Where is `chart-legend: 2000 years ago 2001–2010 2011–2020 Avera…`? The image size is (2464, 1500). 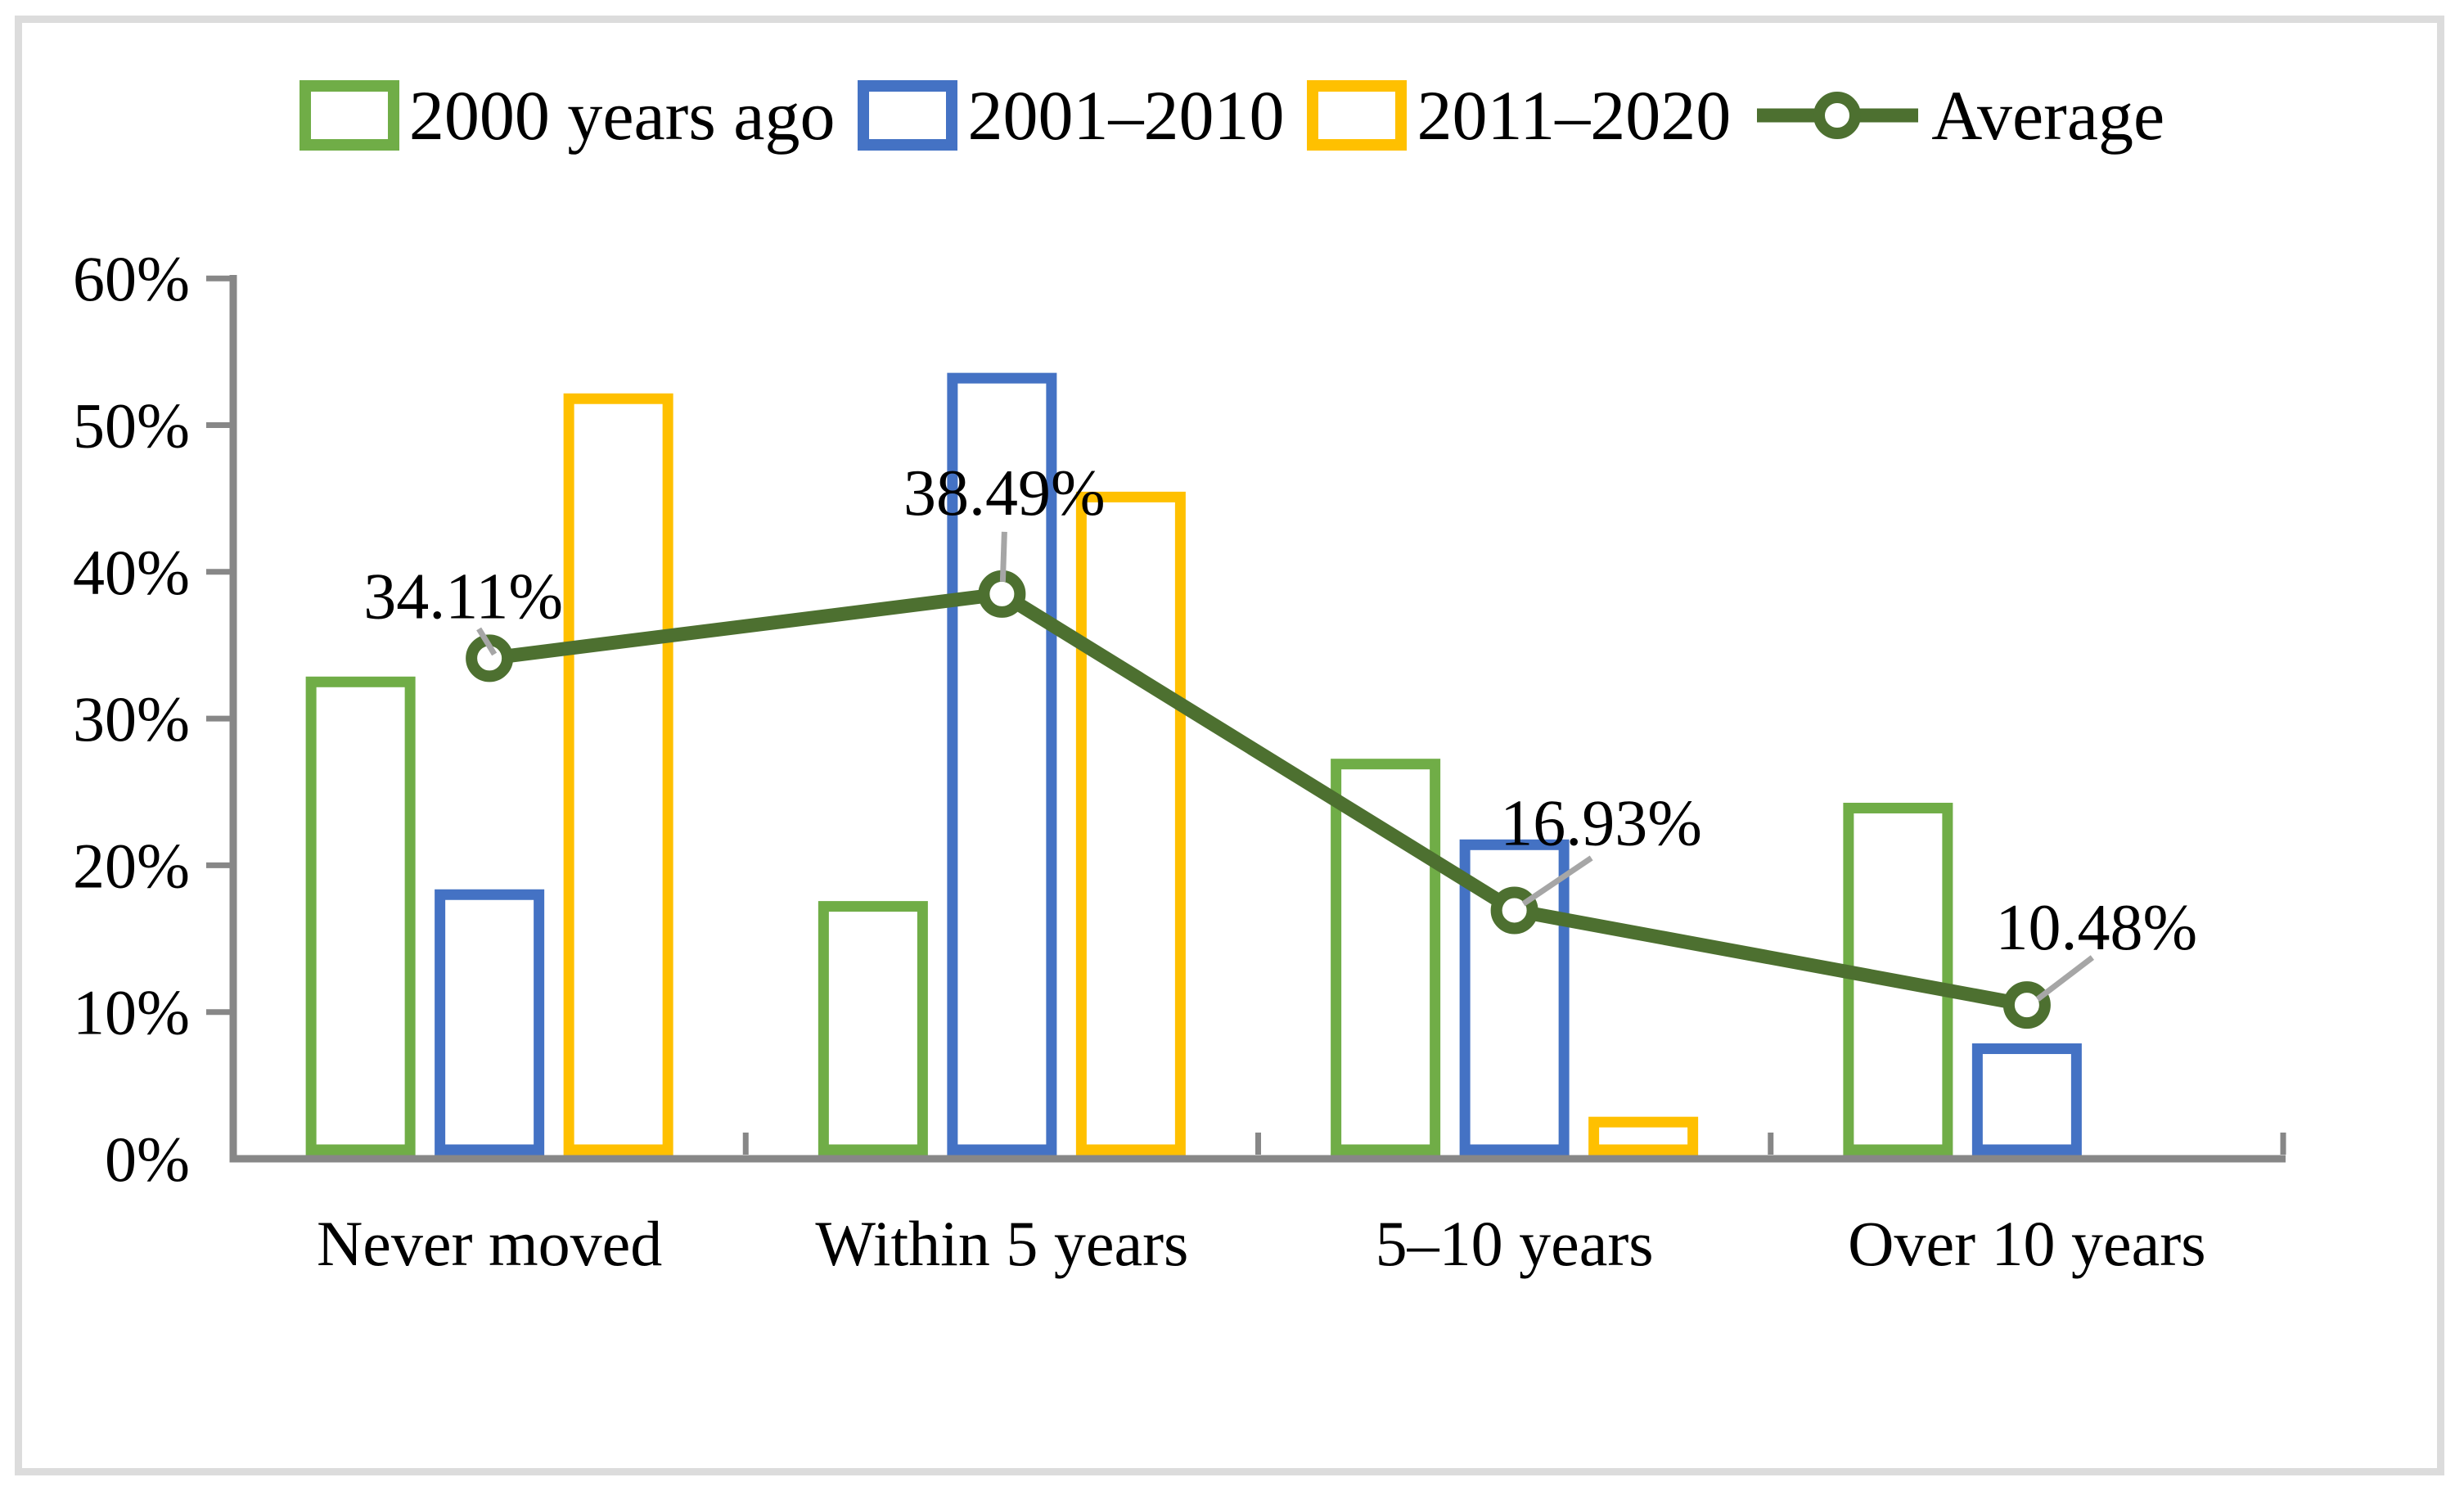
chart-legend: 2000 years ago 2001–2010 2011–2020 Avera… is located at coordinates (1232, 115).